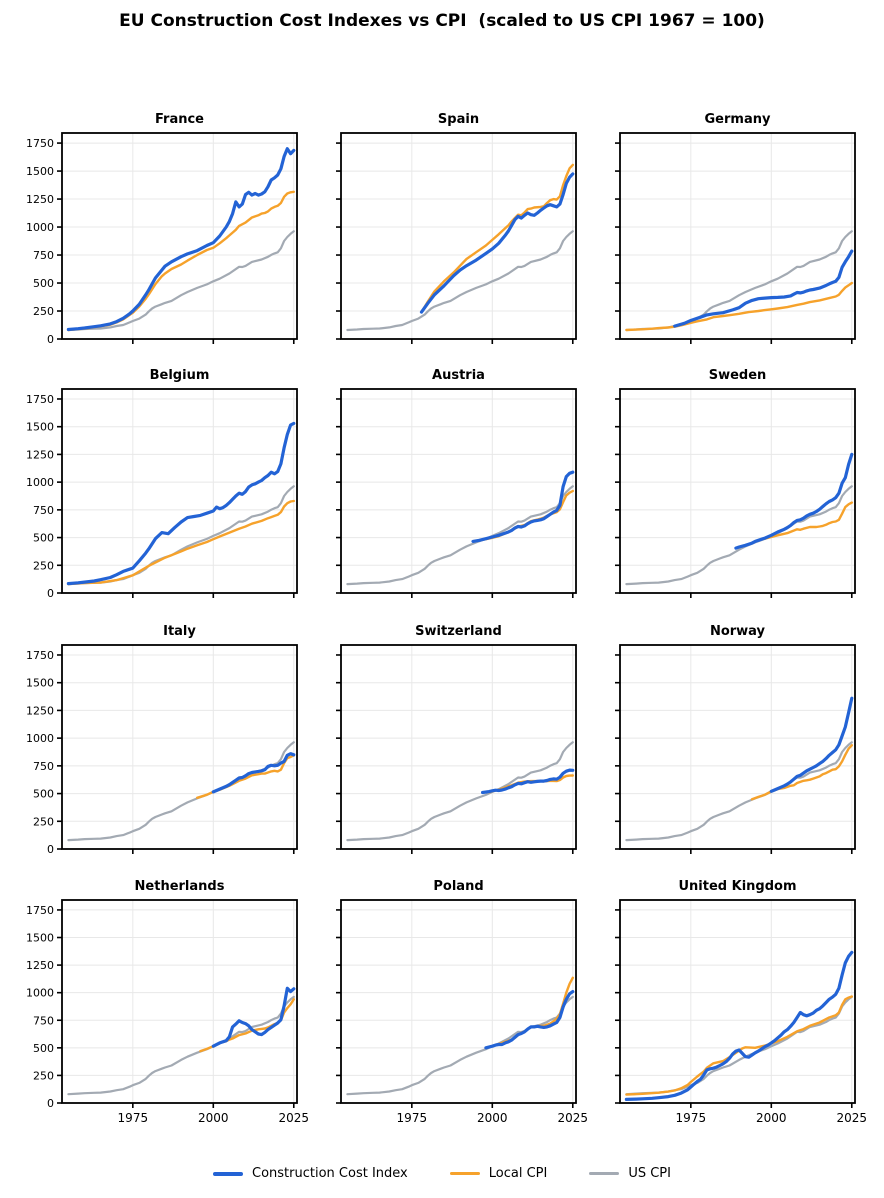  I want to click on legend-item-construction-cost-index: Construction Cost Index, so click(310, 1173).